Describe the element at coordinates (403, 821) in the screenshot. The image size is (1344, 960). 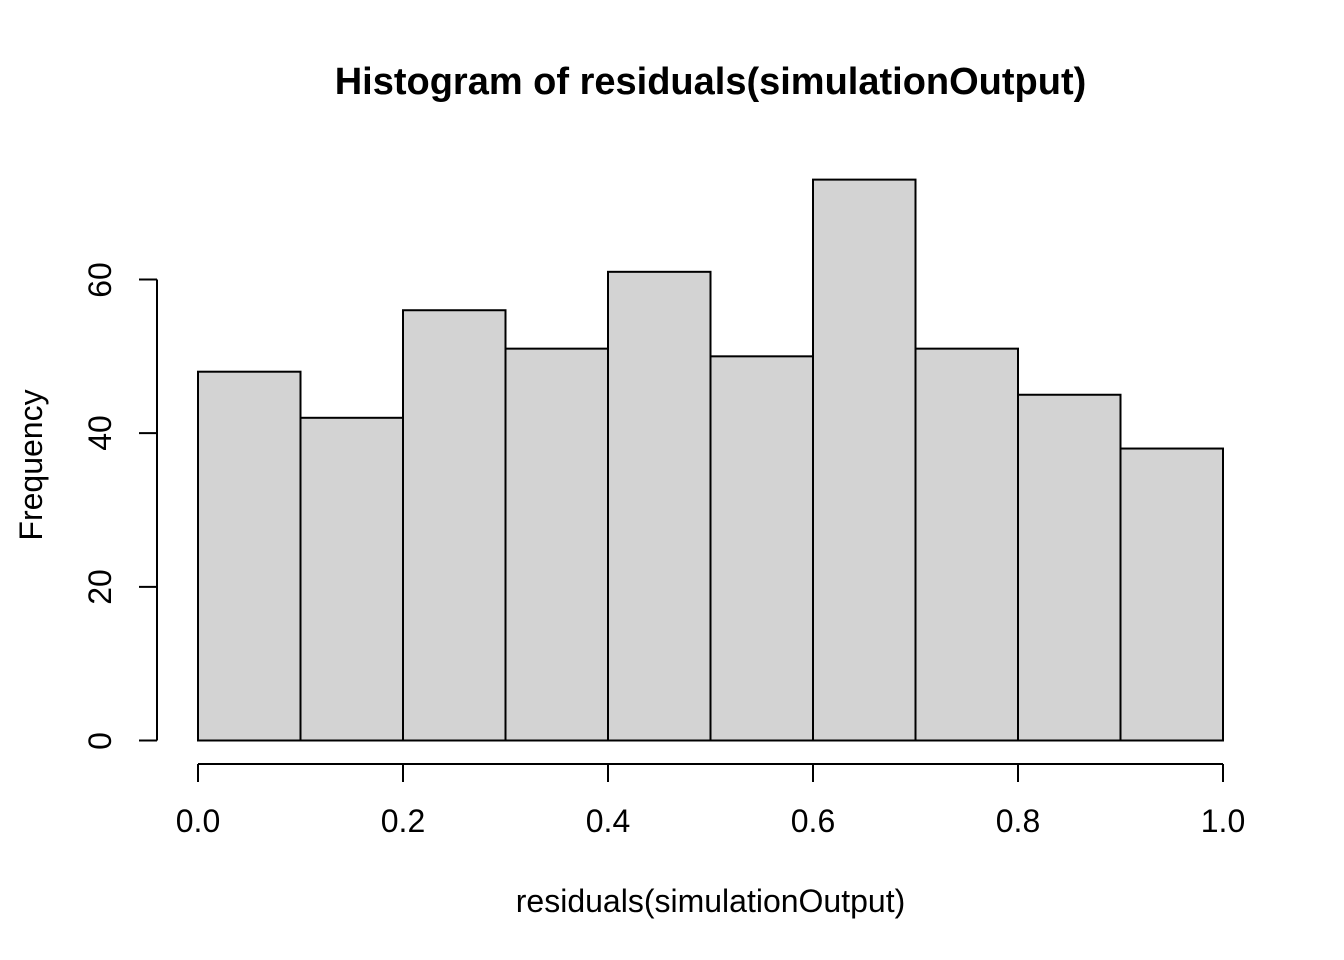
I see `x-tick-label: 0.2` at that location.